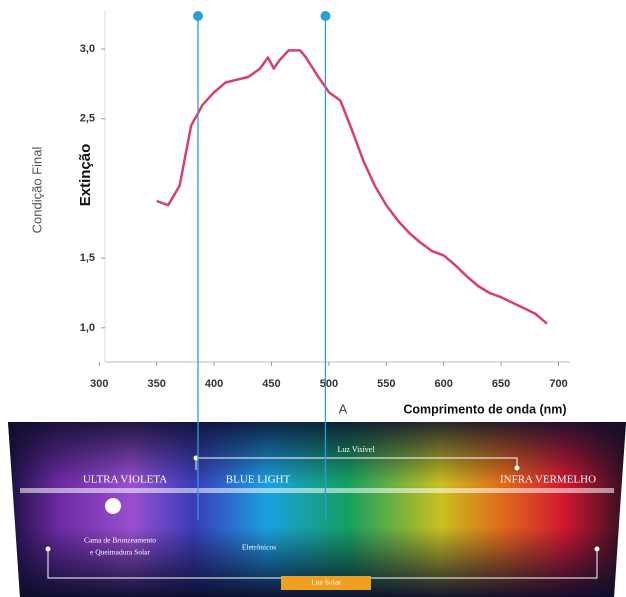  I want to click on x-axis-short: A, so click(343, 408).